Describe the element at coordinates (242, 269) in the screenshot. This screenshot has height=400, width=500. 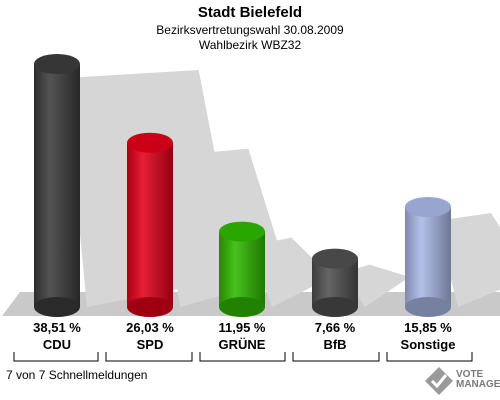
I see `bar-grüne` at that location.